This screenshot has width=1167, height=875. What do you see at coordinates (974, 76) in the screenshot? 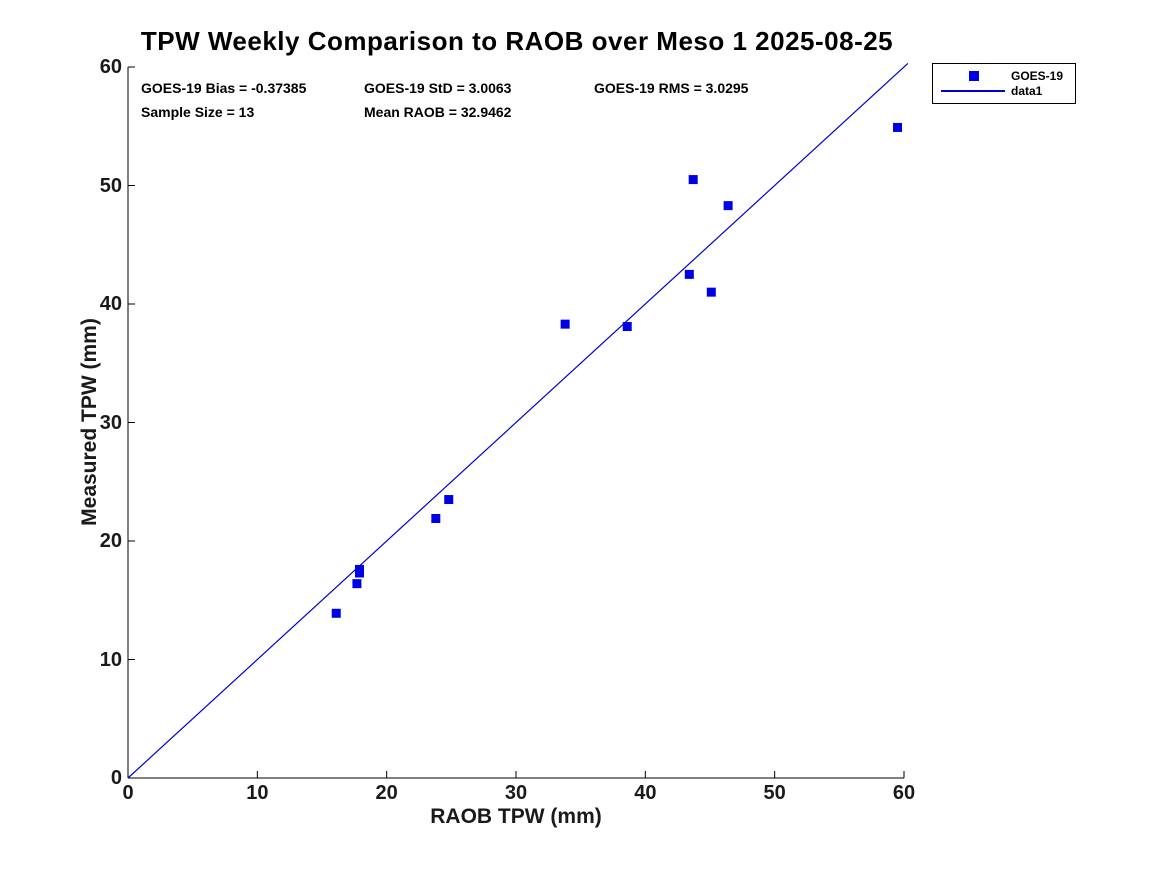
I see `legend-marker-swatch-icon` at bounding box center [974, 76].